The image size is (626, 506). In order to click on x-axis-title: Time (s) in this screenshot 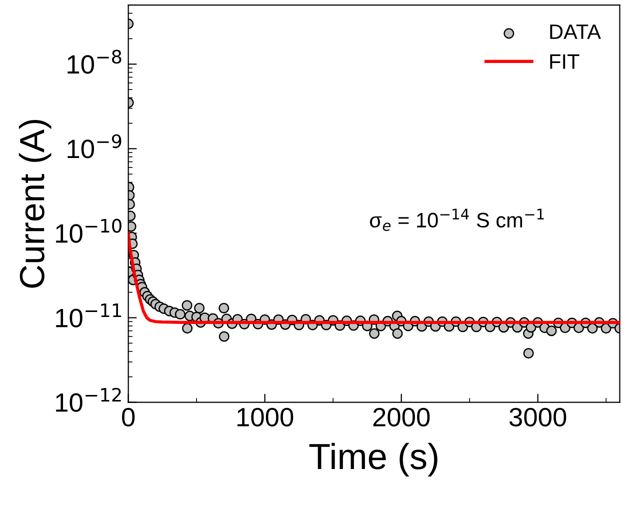, I will do `click(373, 459)`.